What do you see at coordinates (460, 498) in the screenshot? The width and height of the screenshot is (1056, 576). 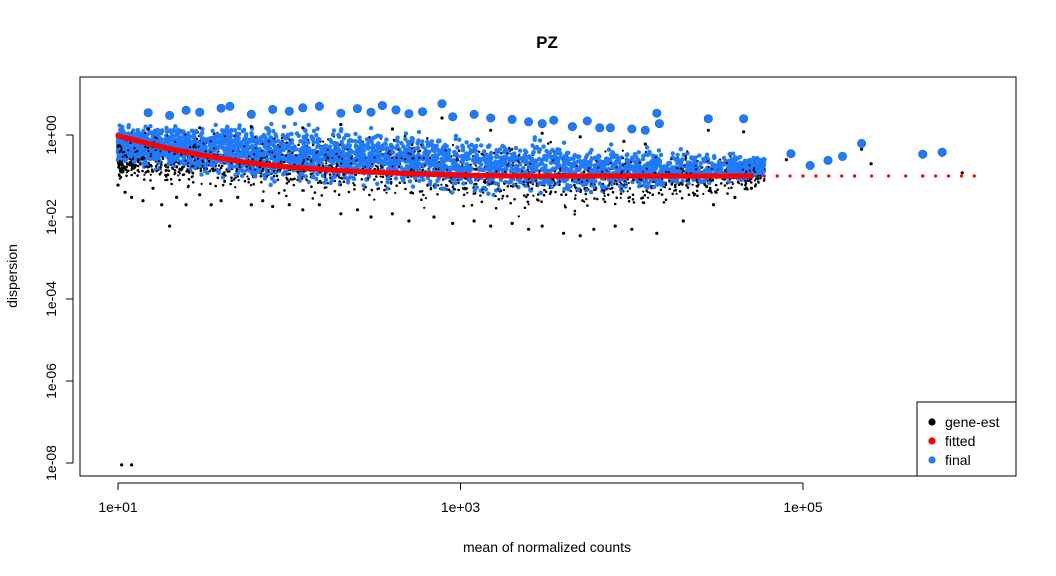 I see `x-axis: 1e+01 1e+03 1e+05` at bounding box center [460, 498].